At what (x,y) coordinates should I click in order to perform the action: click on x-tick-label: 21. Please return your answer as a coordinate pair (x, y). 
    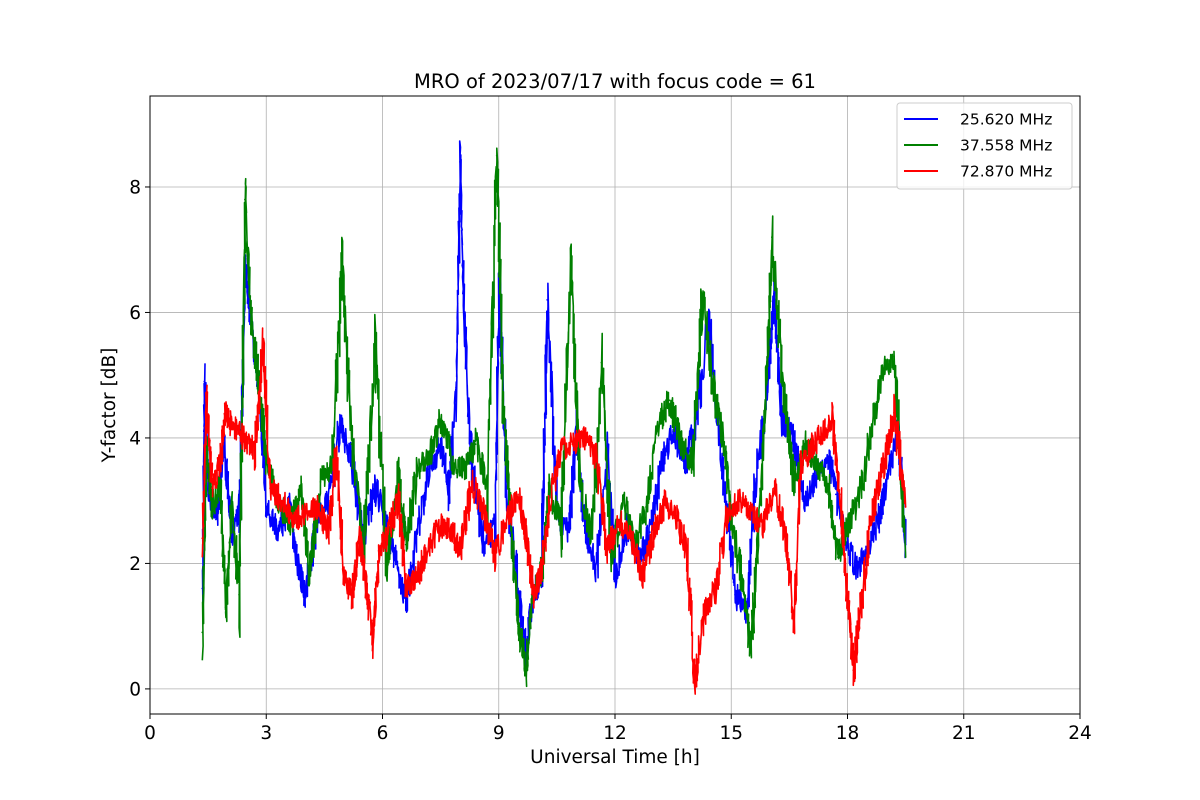
    Looking at the image, I should click on (964, 733).